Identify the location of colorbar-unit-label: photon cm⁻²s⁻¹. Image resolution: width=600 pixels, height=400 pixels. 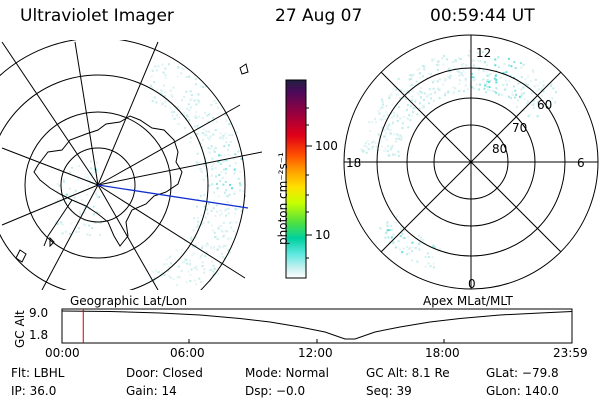
(283, 198).